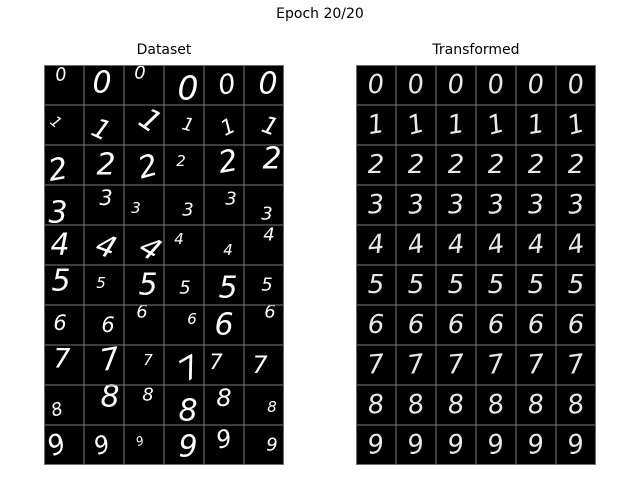 The height and width of the screenshot is (480, 640). I want to click on transformed-panel-title: Transformed, so click(476, 50).